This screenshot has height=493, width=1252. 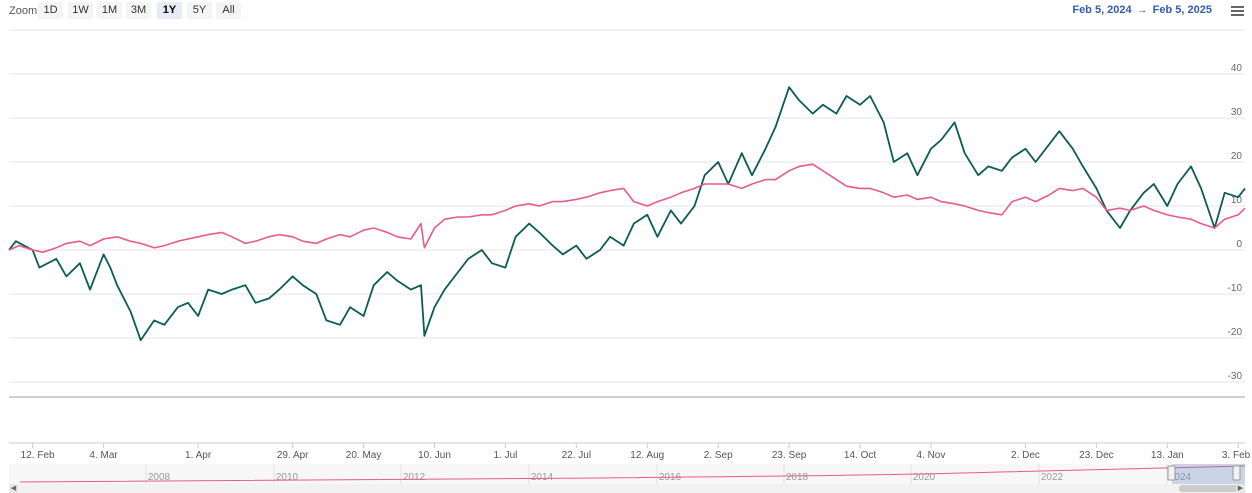 I want to click on navigator-year-label: 2020, so click(x=924, y=477).